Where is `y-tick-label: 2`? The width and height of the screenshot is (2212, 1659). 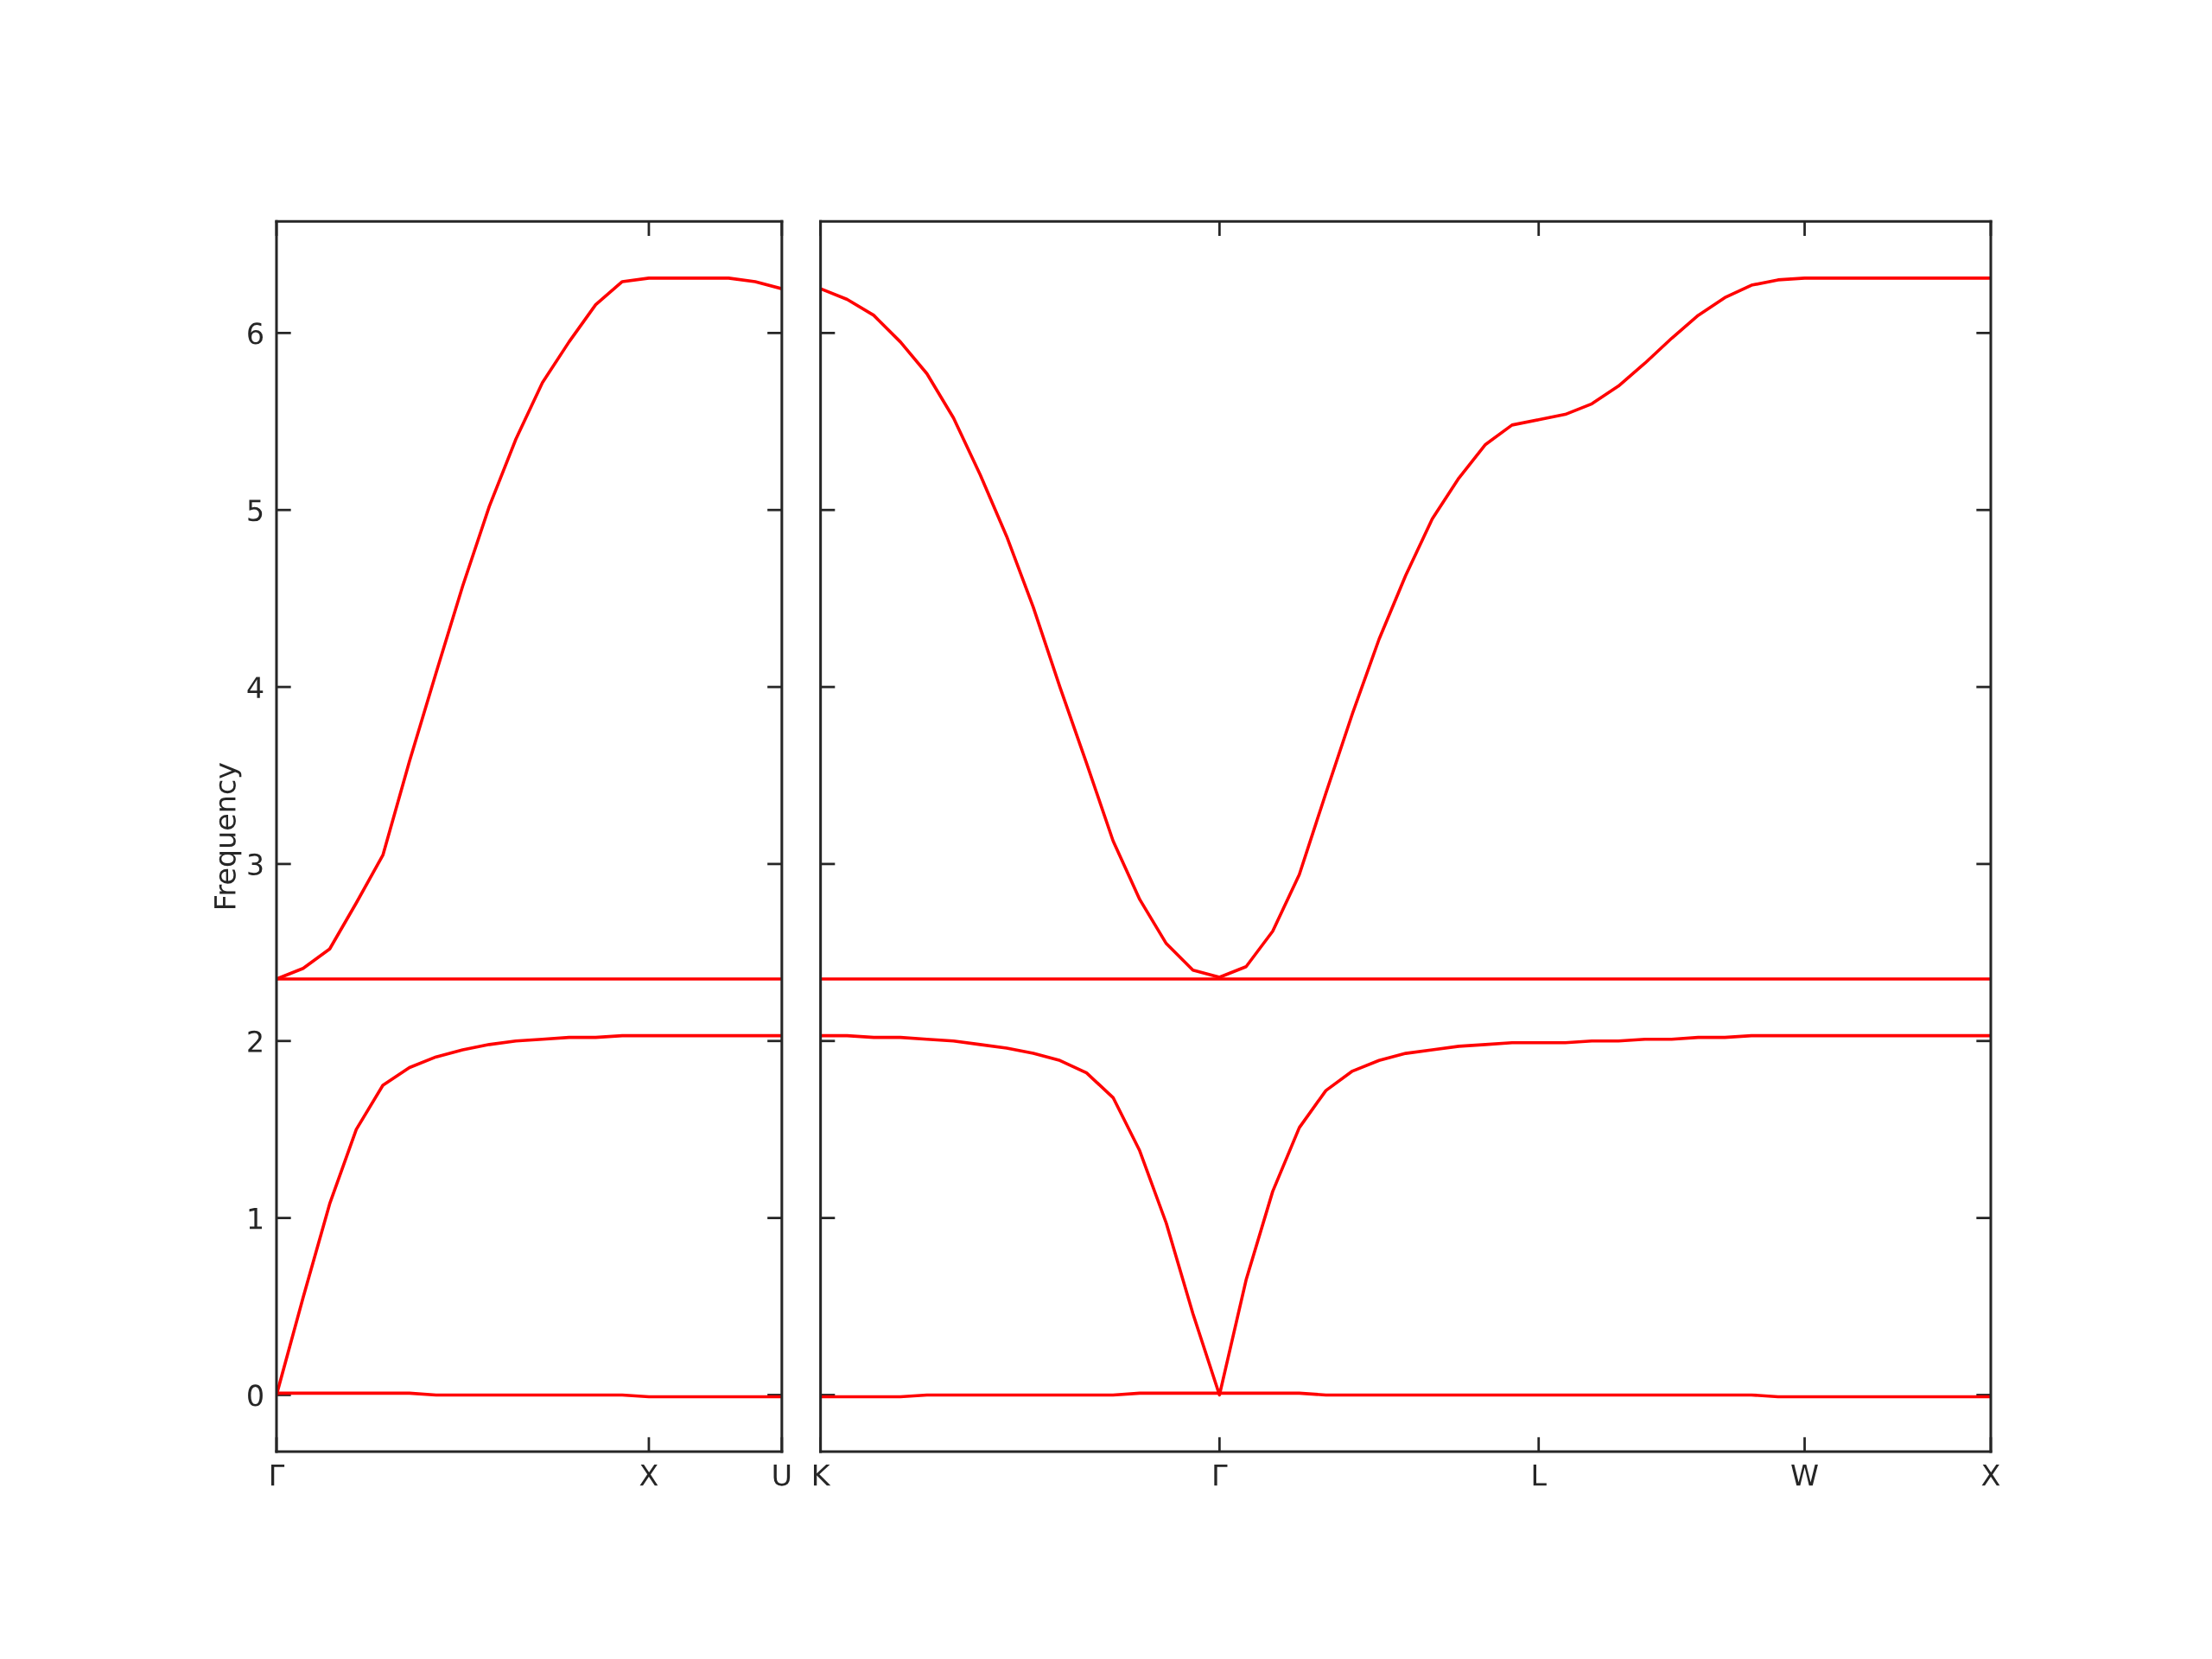 y-tick-label: 2 is located at coordinates (255, 1041).